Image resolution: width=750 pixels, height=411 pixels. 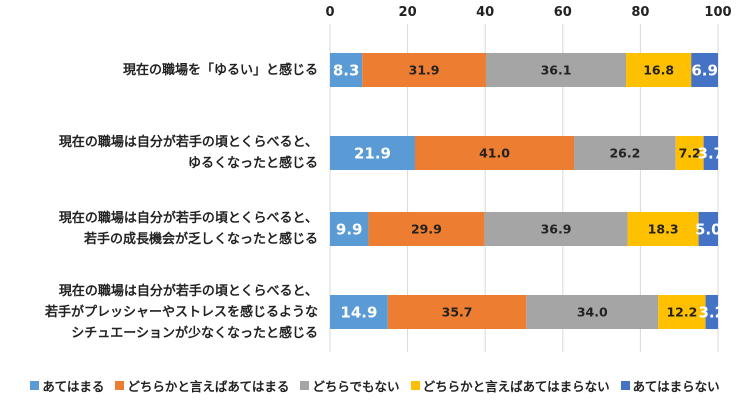 I want to click on data-label: 29.9, so click(x=426, y=229).